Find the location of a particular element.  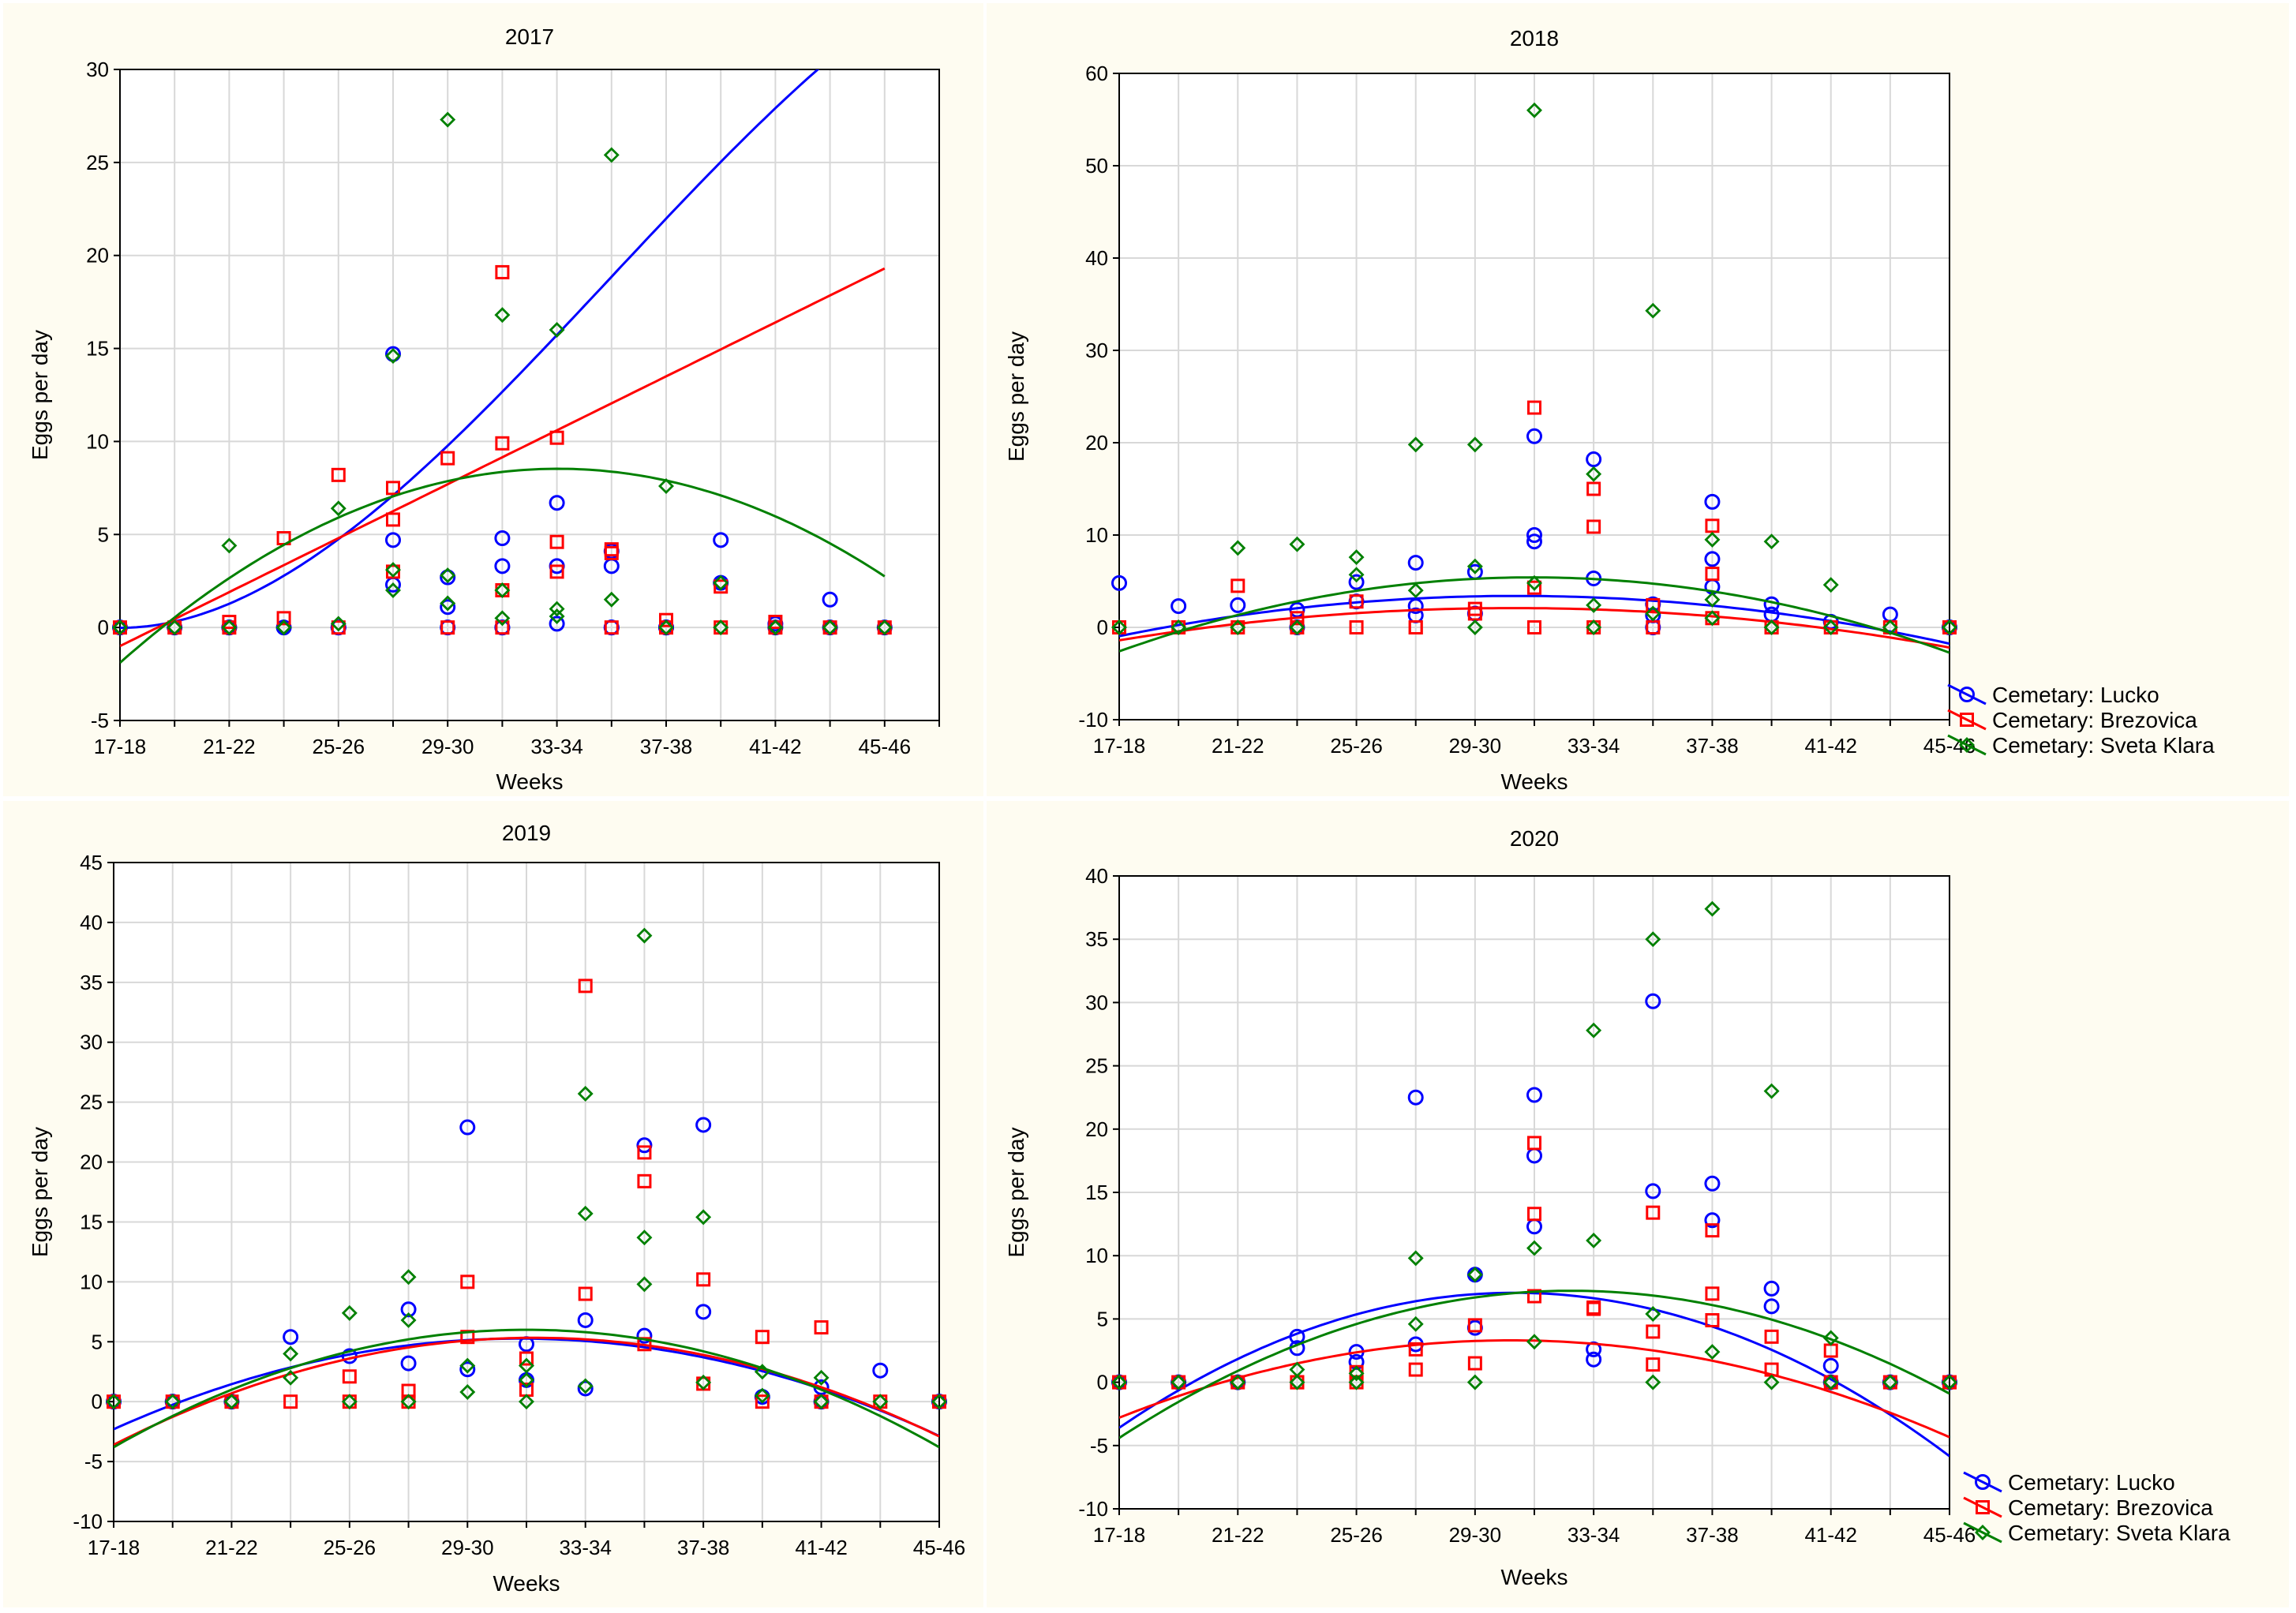

y-tick-label: 0 is located at coordinates (97, 1401).